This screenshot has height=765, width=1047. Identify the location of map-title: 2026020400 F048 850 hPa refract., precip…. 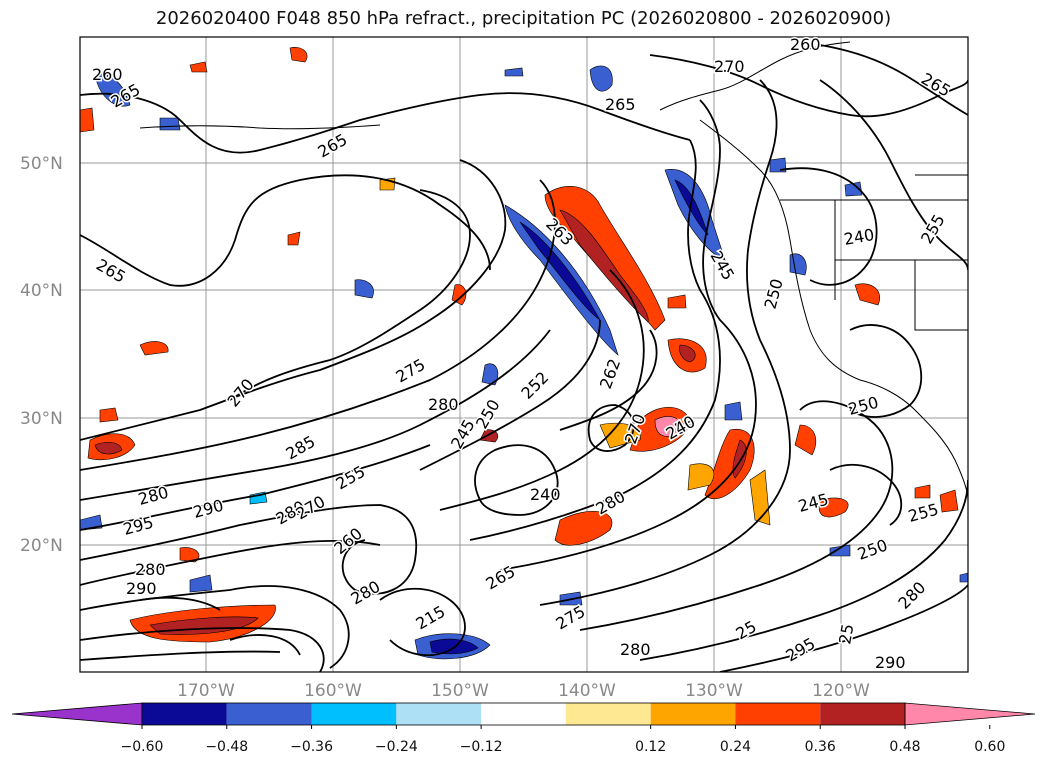
(523, 18).